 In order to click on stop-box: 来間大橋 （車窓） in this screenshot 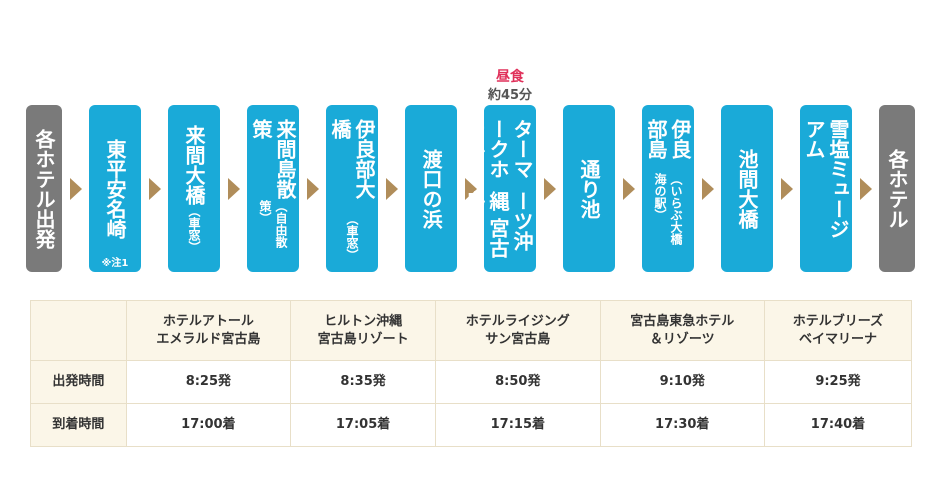, I will do `click(194, 188)`.